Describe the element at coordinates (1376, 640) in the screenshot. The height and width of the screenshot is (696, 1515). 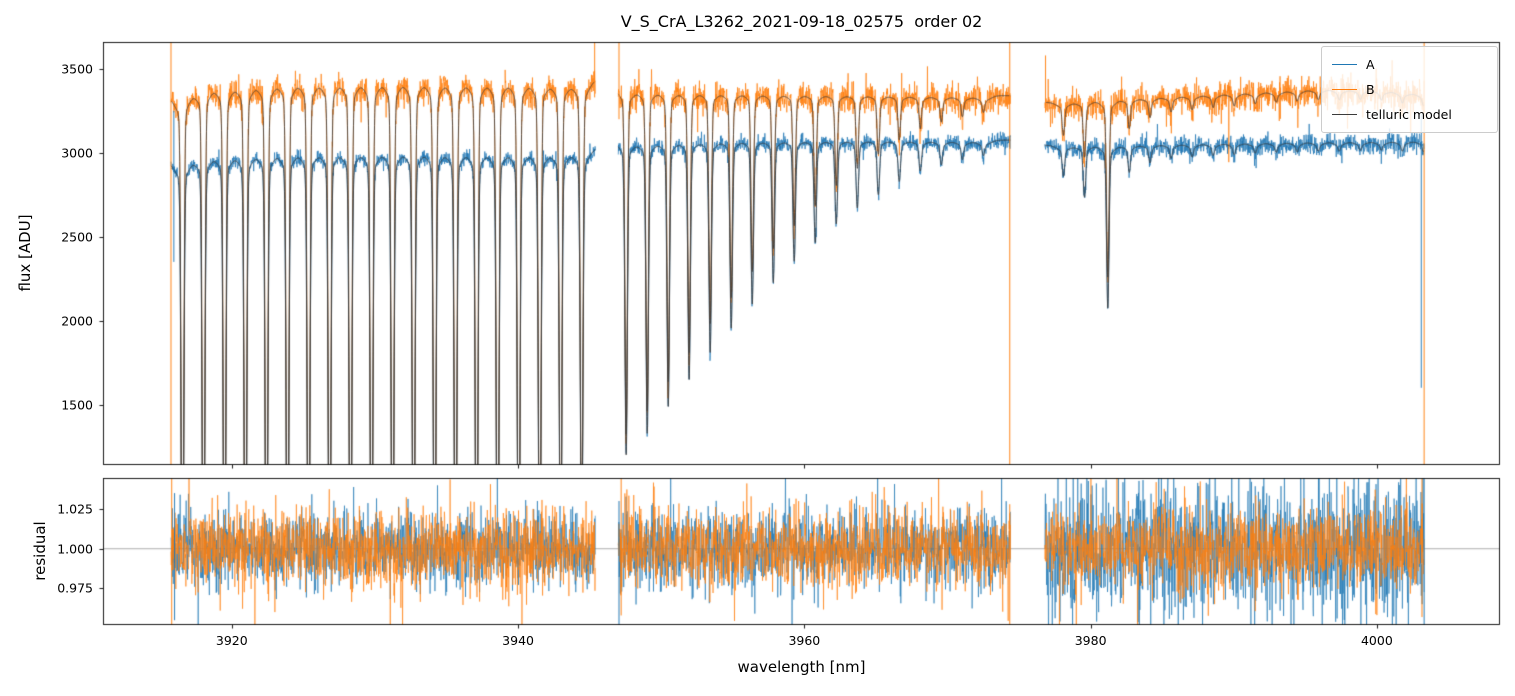
I see `x-tick-label: 4000` at that location.